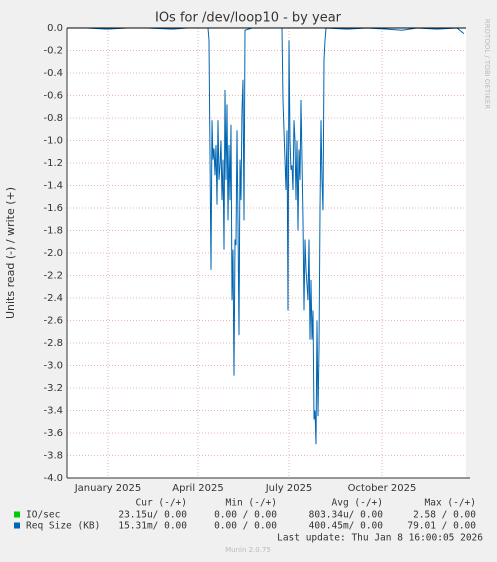 This screenshot has width=497, height=562. Describe the element at coordinates (53, 388) in the screenshot. I see `y-tick-label: -3.2` at that location.